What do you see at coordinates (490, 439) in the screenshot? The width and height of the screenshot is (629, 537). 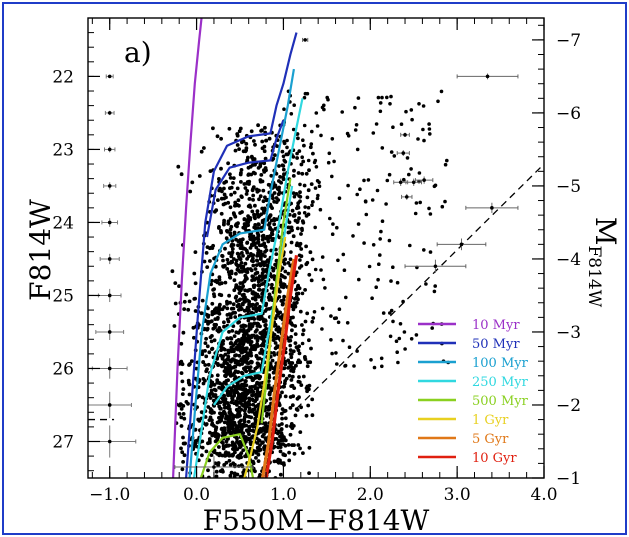 I see `legend-label: 5 Gyr` at bounding box center [490, 439].